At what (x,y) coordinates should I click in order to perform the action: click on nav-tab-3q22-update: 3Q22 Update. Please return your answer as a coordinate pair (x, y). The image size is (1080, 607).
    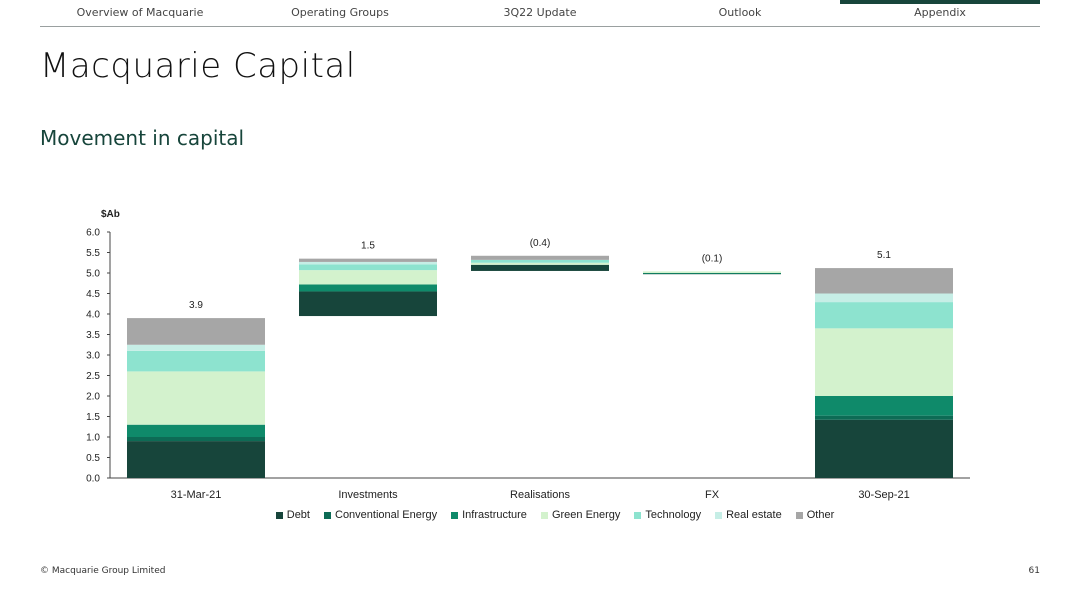
    Looking at the image, I should click on (540, 12).